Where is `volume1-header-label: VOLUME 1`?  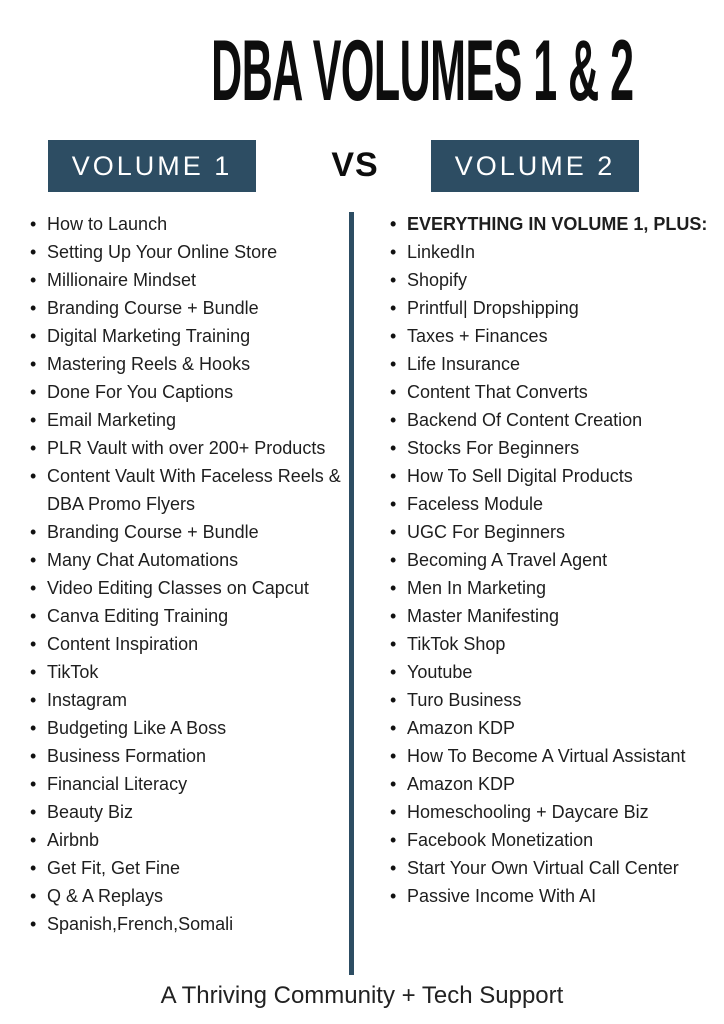 volume1-header-label: VOLUME 1 is located at coordinates (152, 165).